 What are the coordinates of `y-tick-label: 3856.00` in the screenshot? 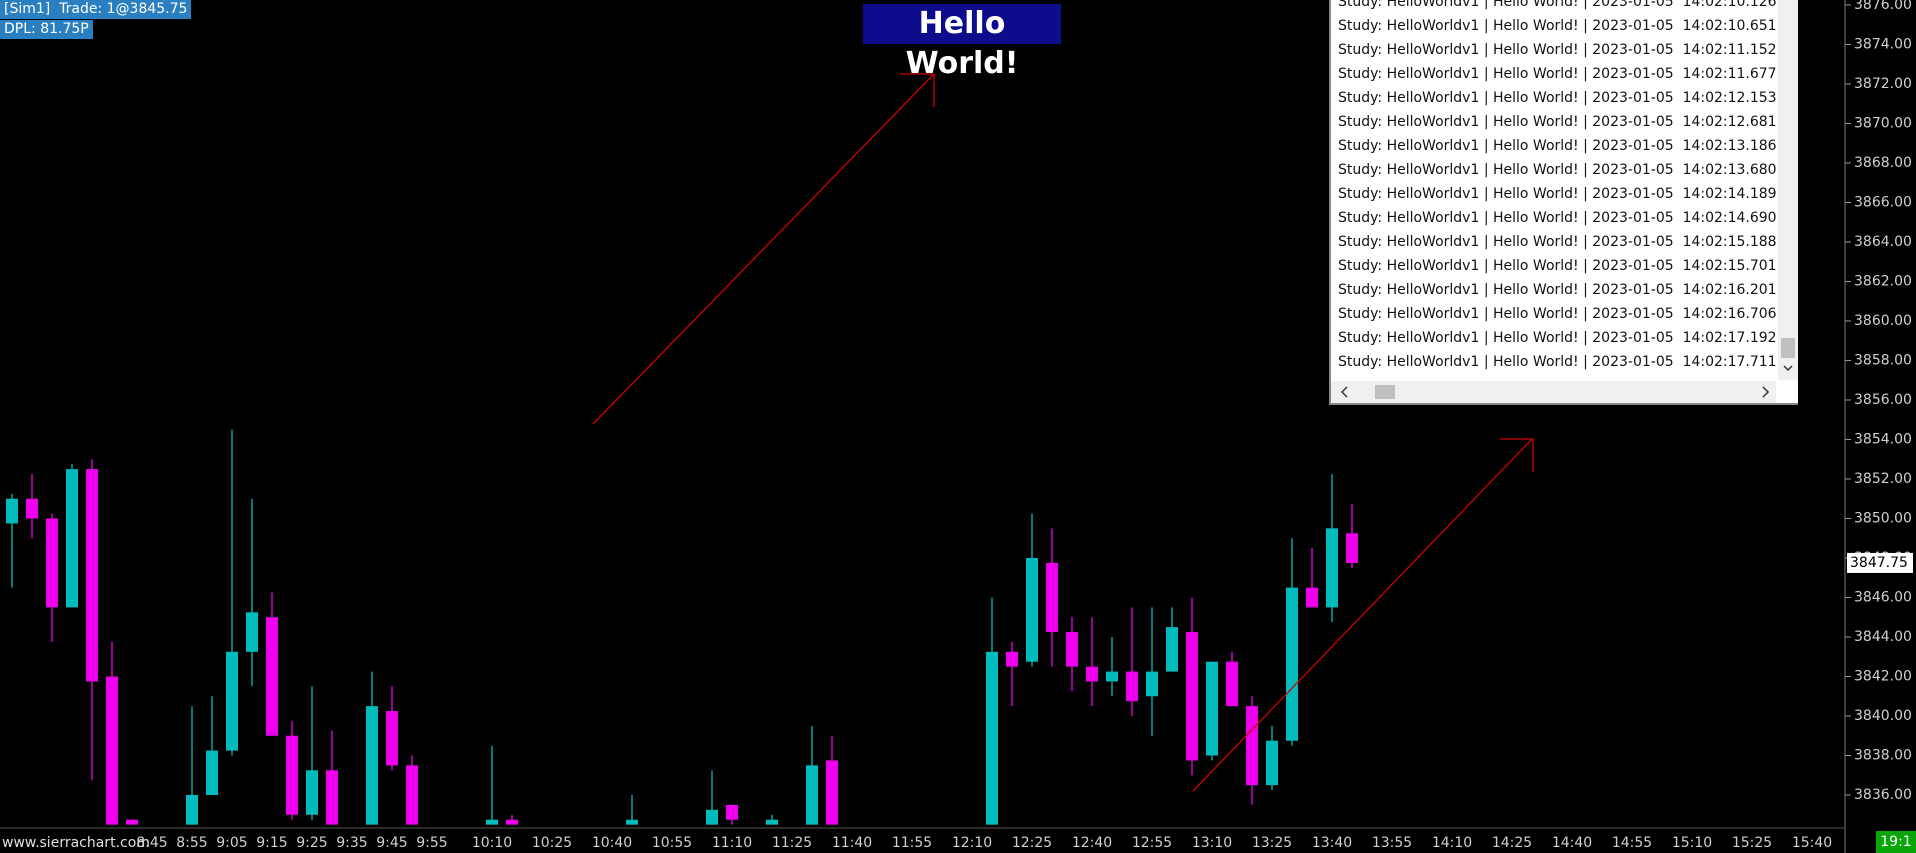 It's located at (1883, 400).